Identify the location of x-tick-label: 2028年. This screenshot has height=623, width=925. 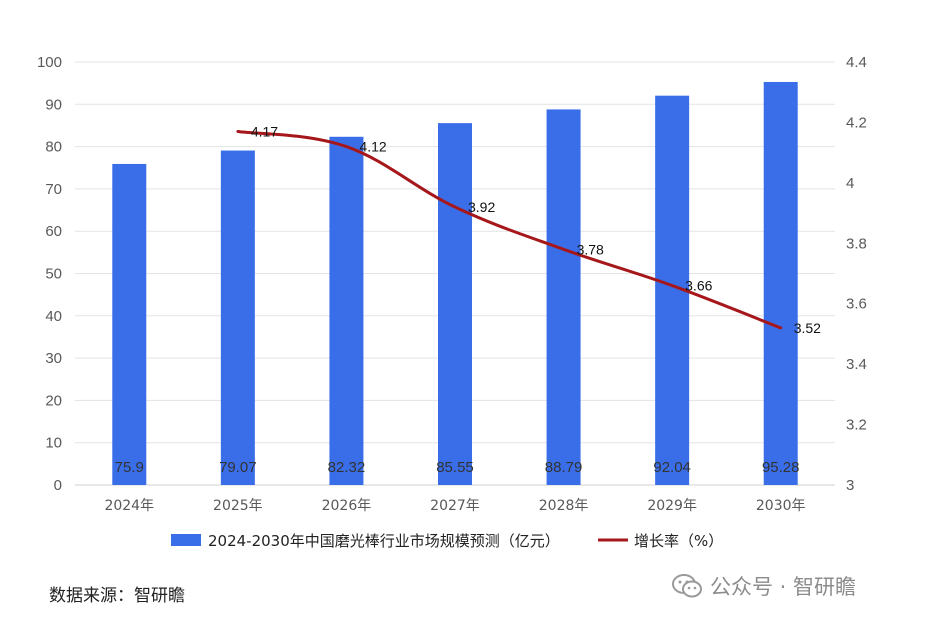
(564, 506).